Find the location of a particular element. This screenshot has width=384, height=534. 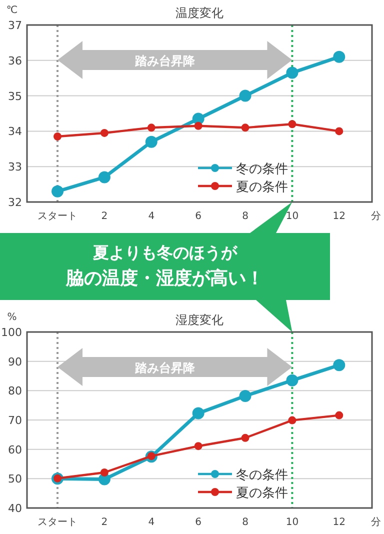

y-tick-label: 90 is located at coordinates (15, 361).